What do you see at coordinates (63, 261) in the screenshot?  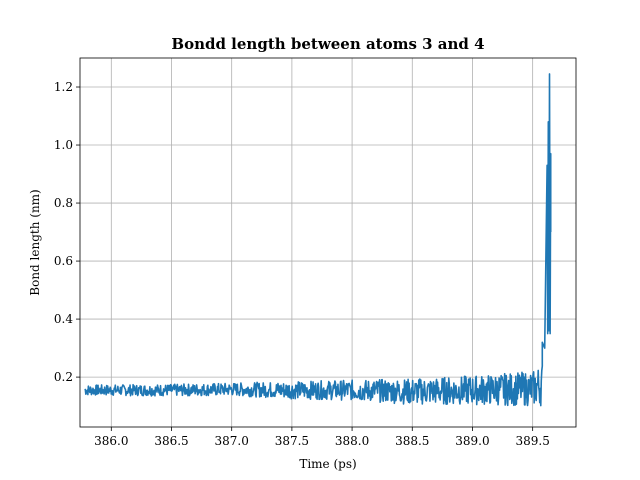 I see `y-tick-label: 0.6` at bounding box center [63, 261].